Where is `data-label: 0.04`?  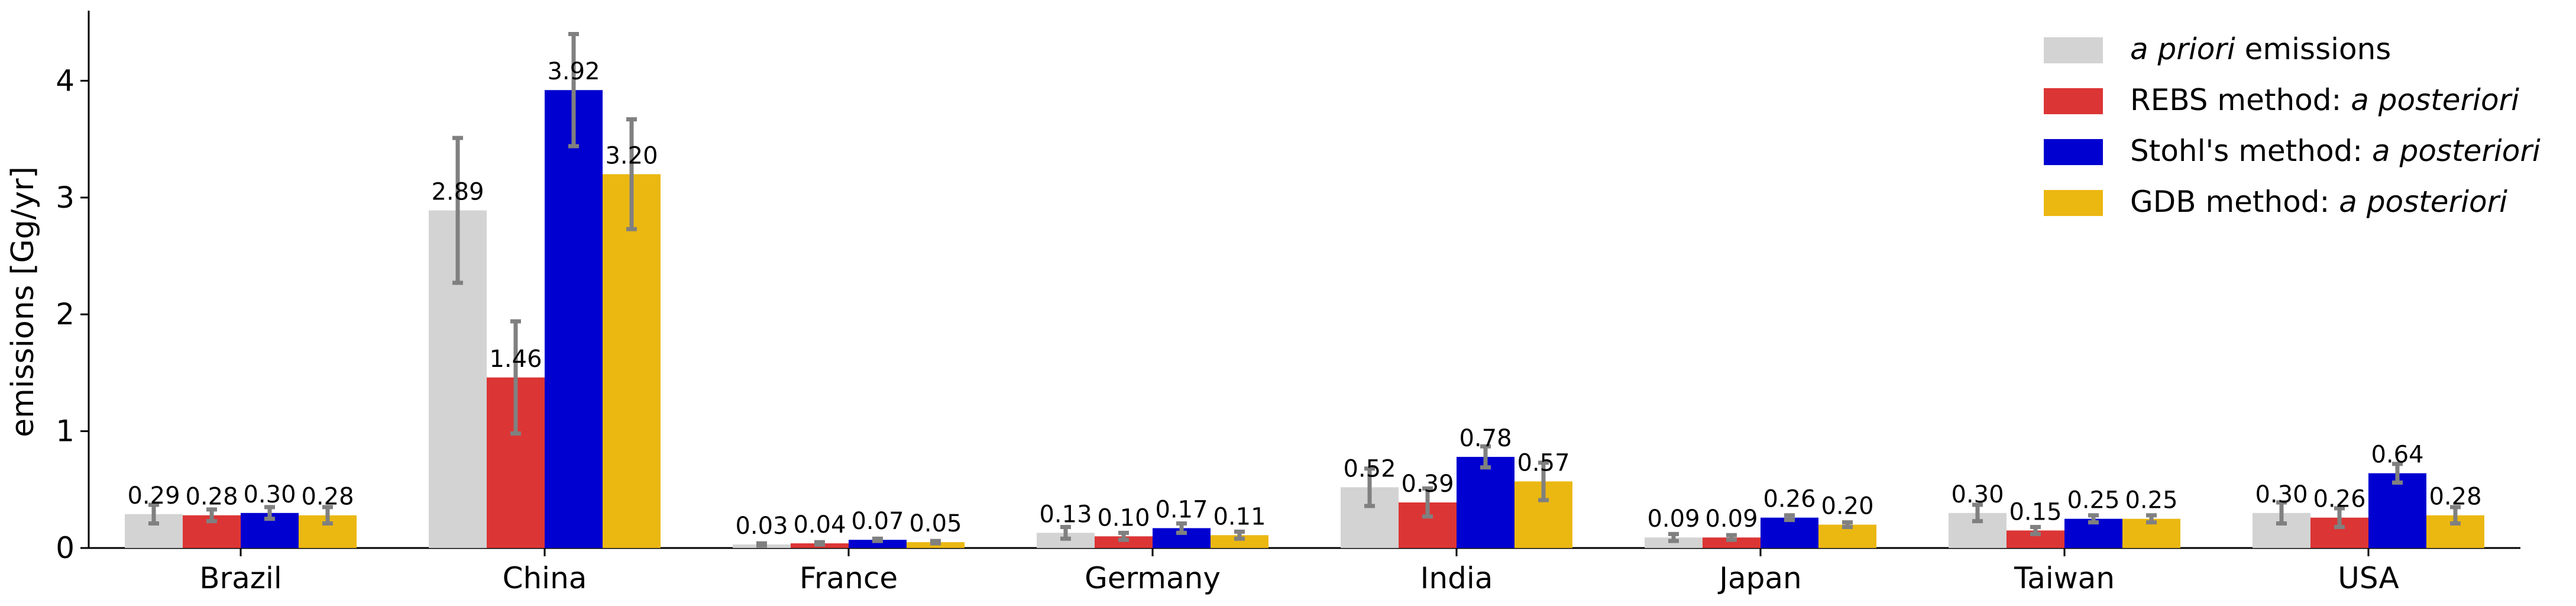
data-label: 0.04 is located at coordinates (820, 525).